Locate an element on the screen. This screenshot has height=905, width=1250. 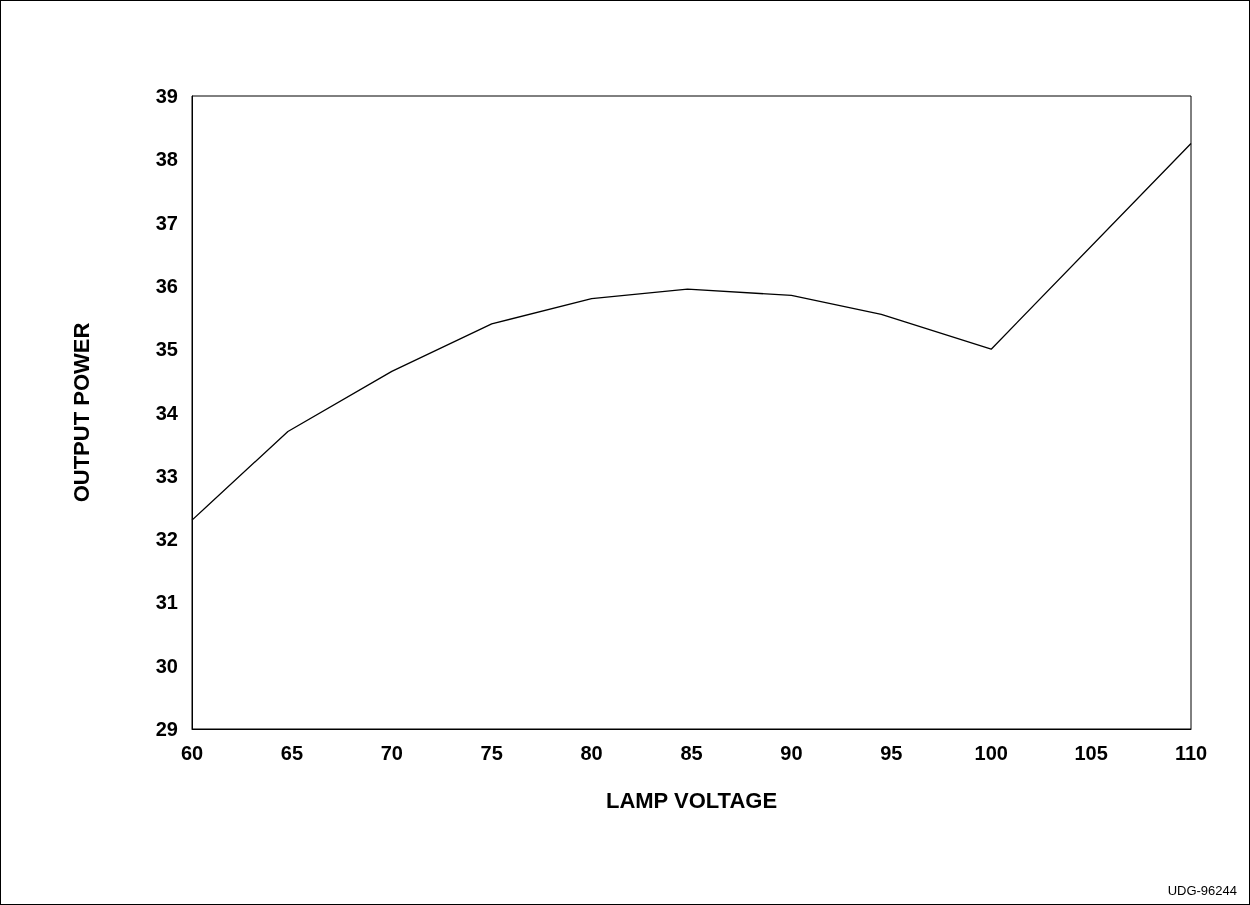
x-tick-label: 105 is located at coordinates (1091, 753).